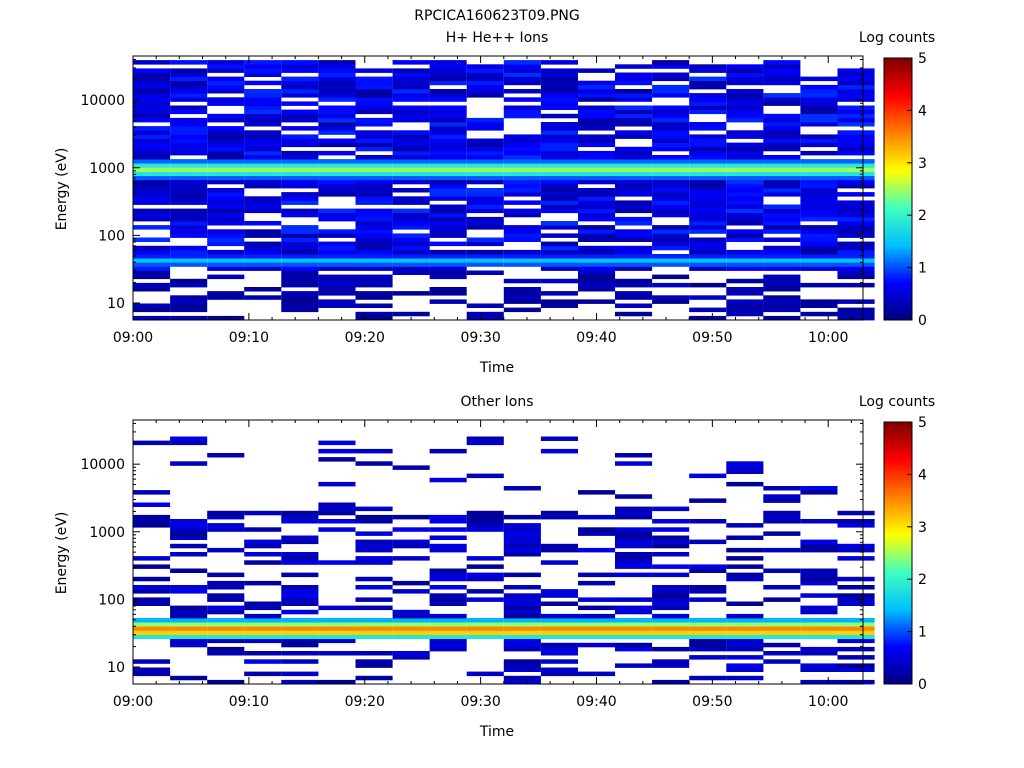 The height and width of the screenshot is (768, 1024). Describe the element at coordinates (922, 423) in the screenshot. I see `colorbar-tick-label: 5` at that location.